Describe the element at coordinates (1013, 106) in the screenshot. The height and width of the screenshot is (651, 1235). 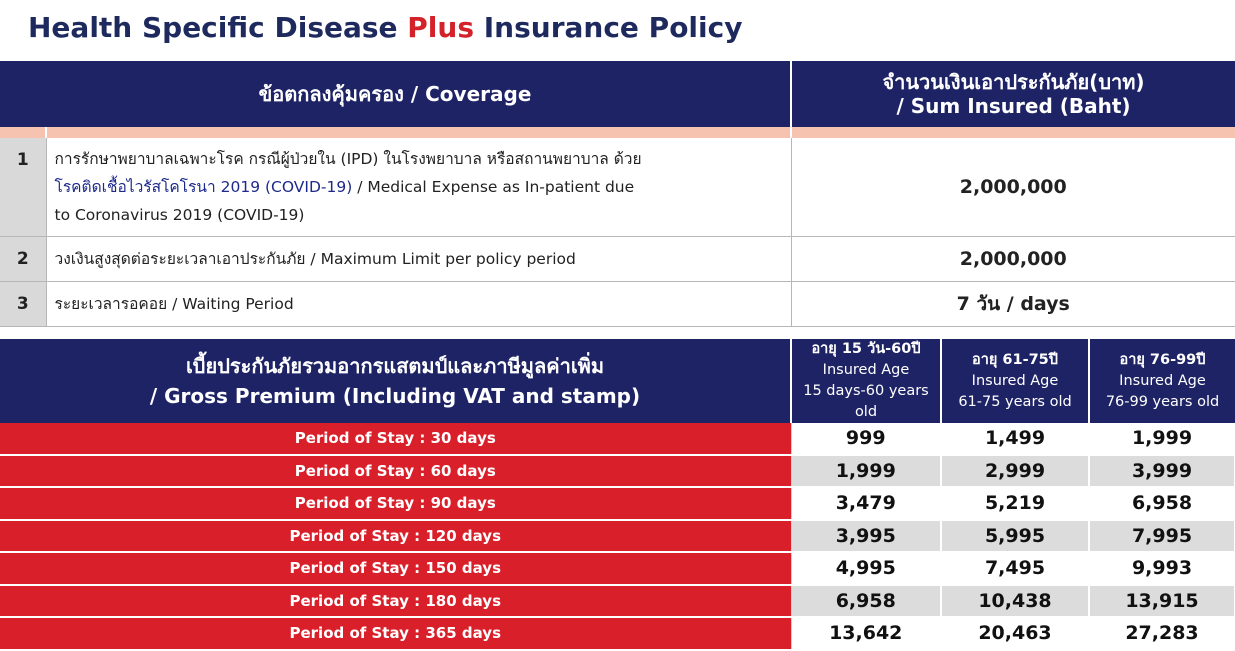
I see `sum-insured-header-english: / Sum Insured (Baht)` at that location.